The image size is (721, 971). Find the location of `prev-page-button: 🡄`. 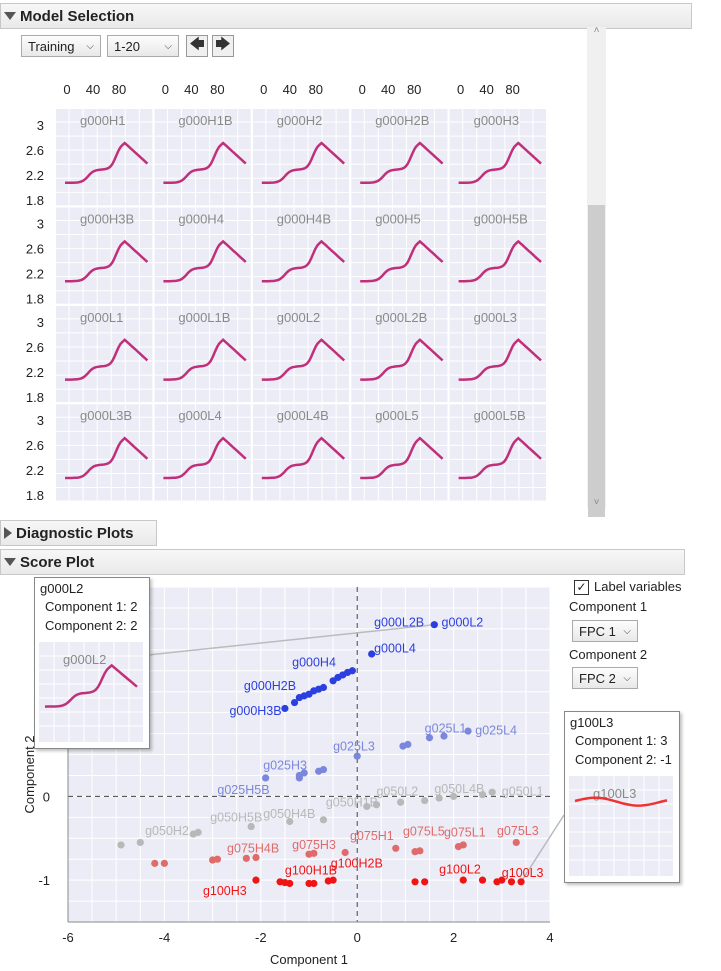

prev-page-button: 🡄 is located at coordinates (197, 46).